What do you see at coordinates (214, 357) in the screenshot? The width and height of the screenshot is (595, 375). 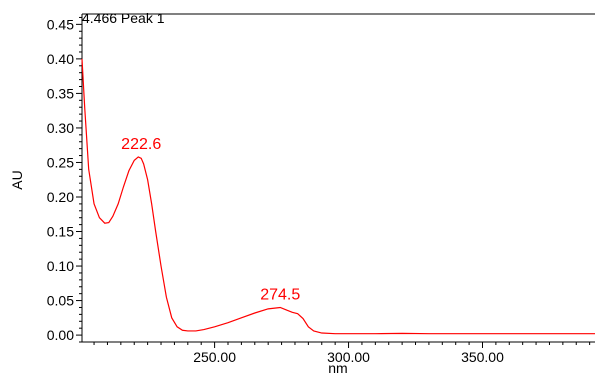 I see `x-tick-label: 250.00` at bounding box center [214, 357].